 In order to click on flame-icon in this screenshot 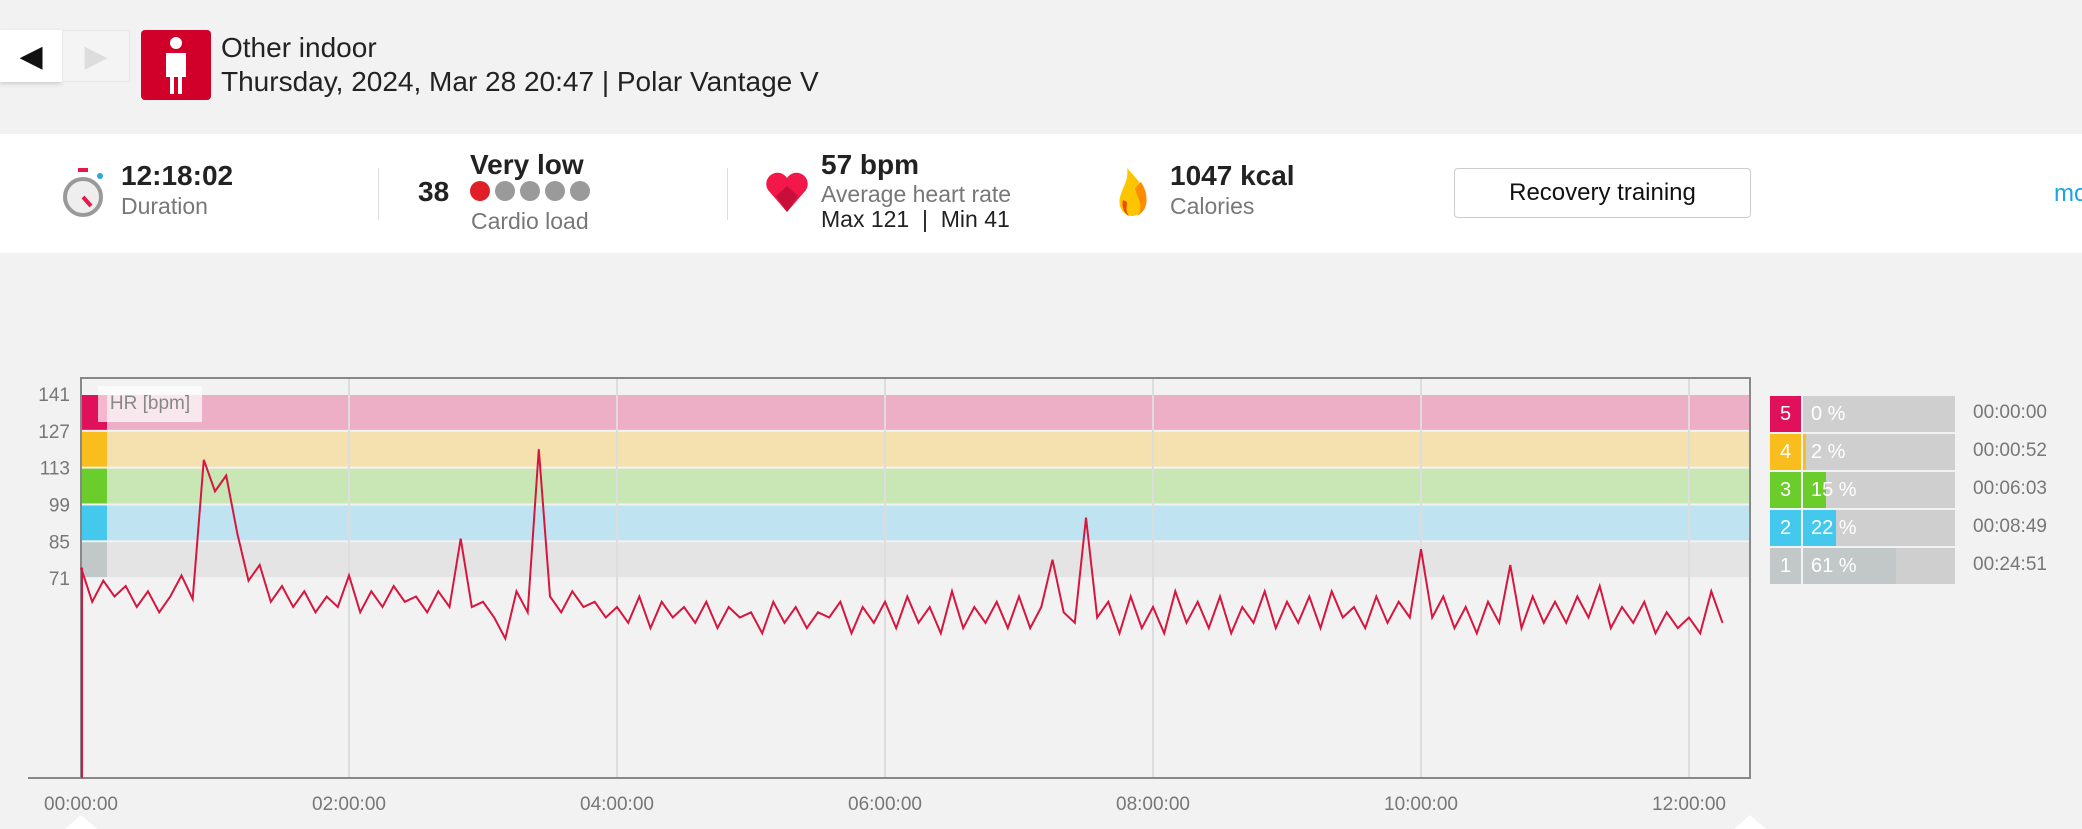, I will do `click(1135, 194)`.